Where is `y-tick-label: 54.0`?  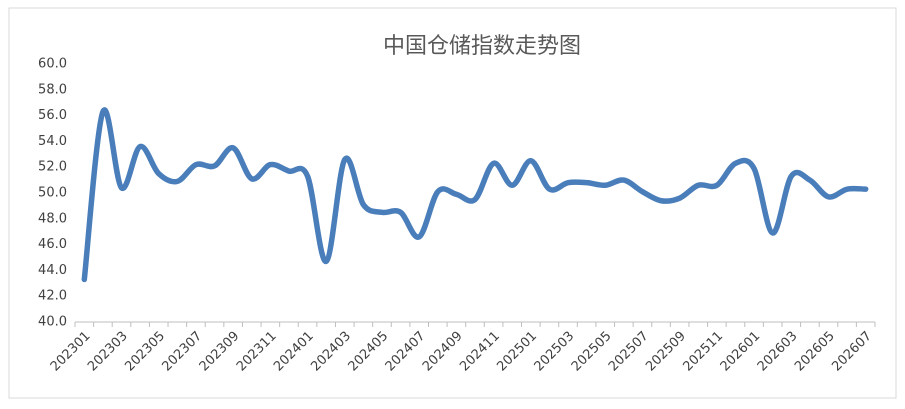
y-tick-label: 54.0 is located at coordinates (52, 141).